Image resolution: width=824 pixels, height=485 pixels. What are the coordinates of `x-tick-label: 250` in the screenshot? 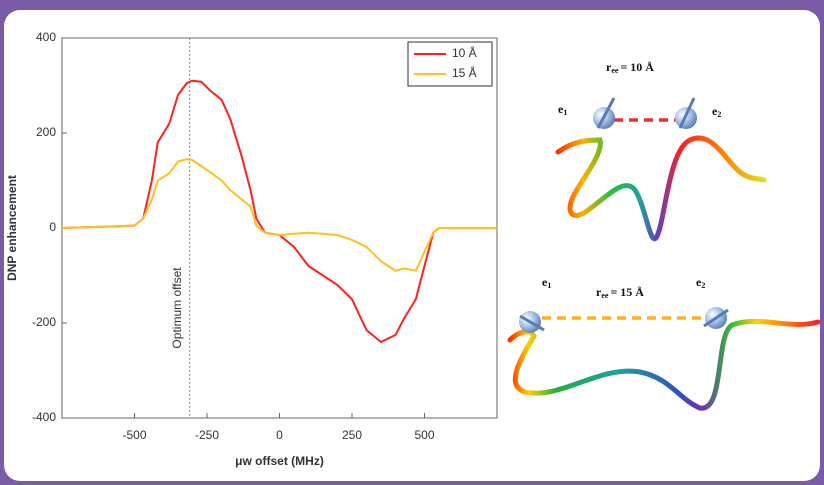 It's located at (352, 435).